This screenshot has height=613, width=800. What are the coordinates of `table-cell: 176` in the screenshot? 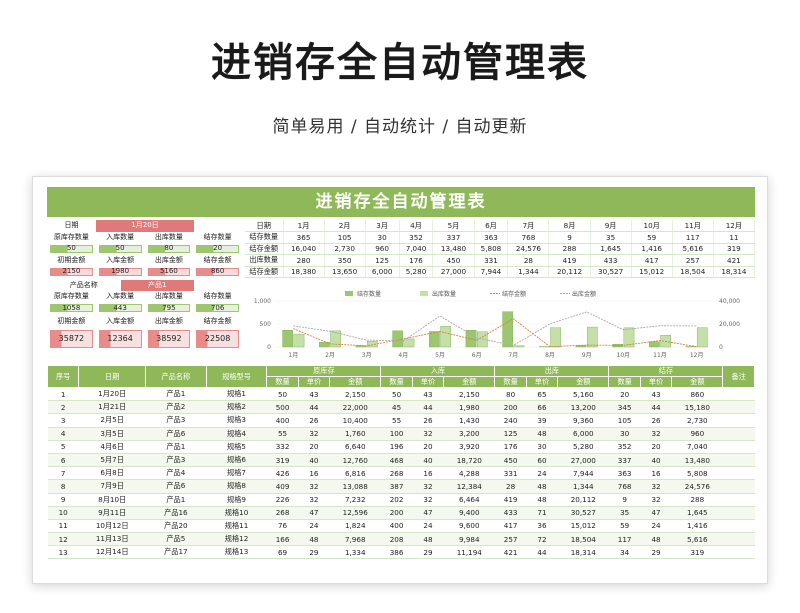 It's located at (510, 447).